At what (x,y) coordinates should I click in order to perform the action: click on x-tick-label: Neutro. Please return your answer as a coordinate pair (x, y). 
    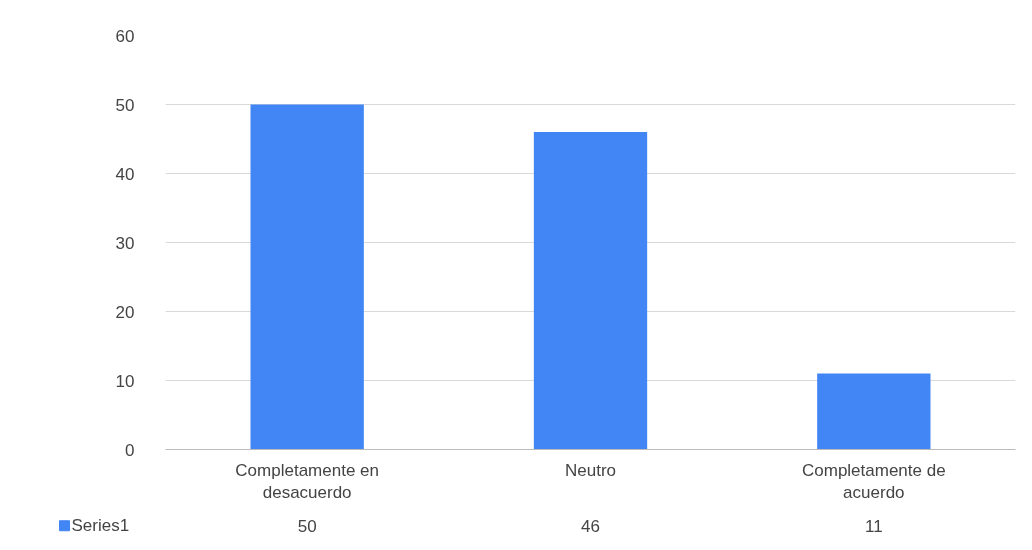
    Looking at the image, I should click on (590, 470).